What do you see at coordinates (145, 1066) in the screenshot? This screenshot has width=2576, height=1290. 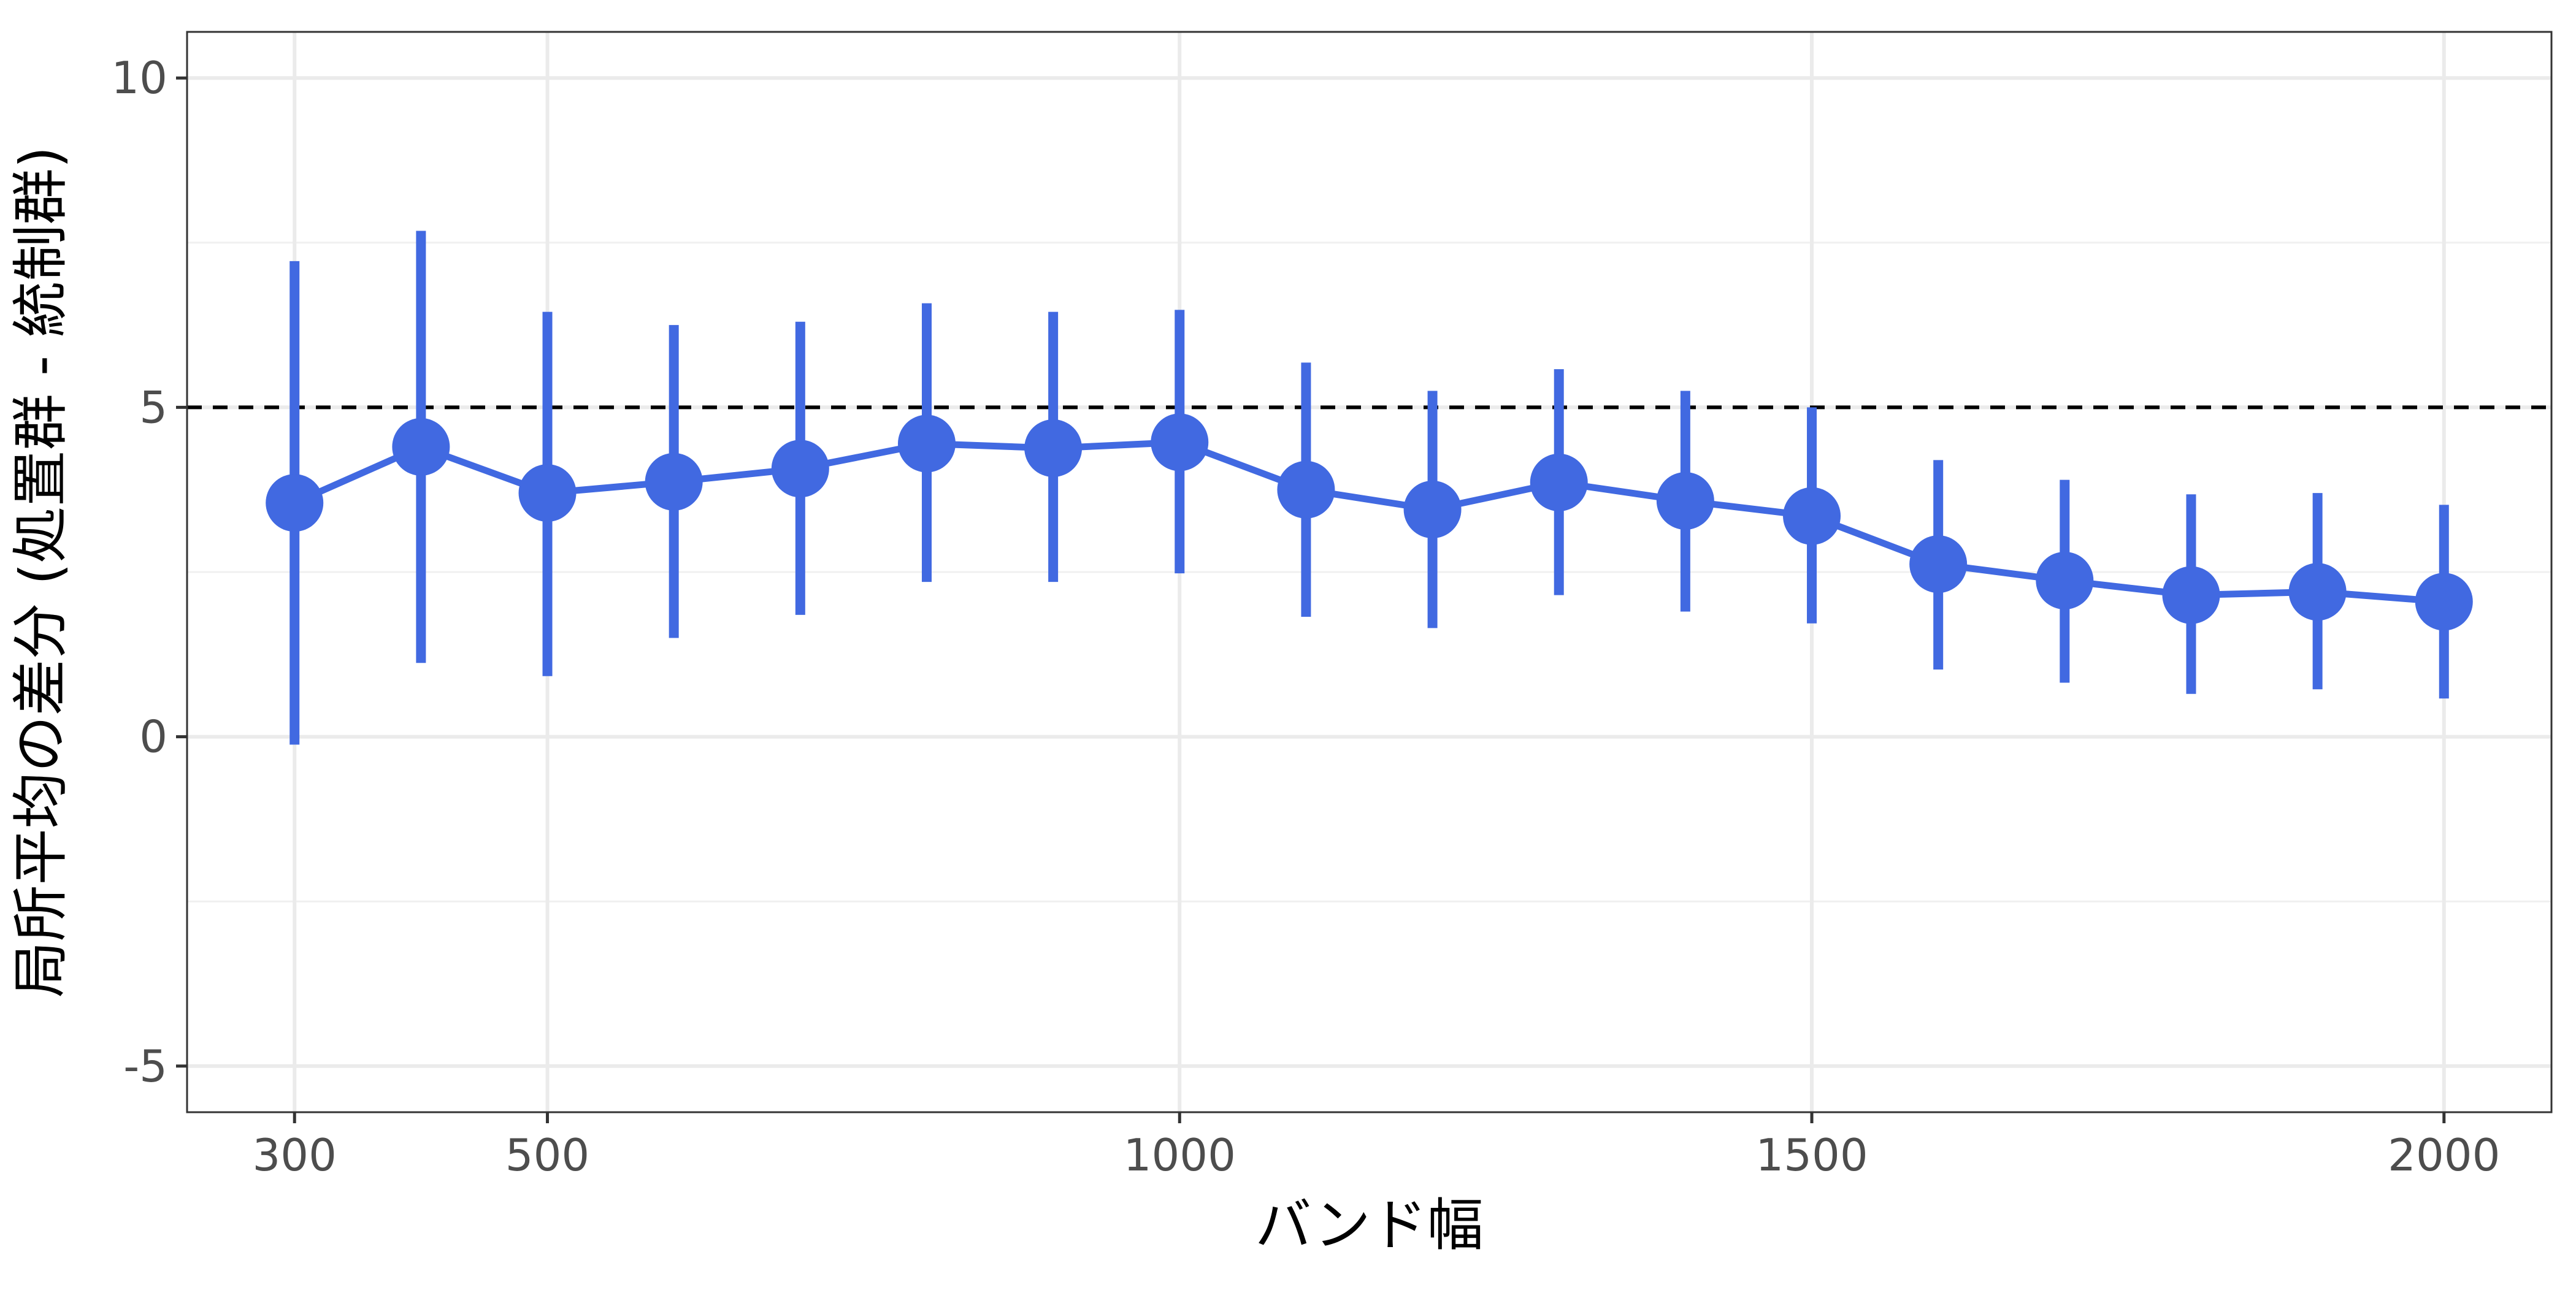 I see `y-tick-label: -5` at bounding box center [145, 1066].